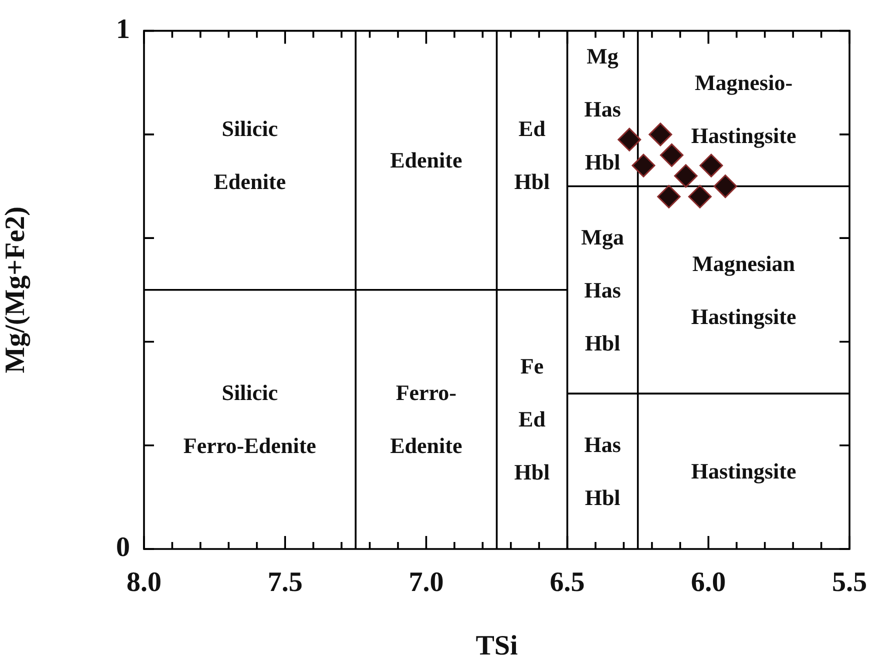 The height and width of the screenshot is (666, 885). What do you see at coordinates (250, 155) in the screenshot?
I see `text: Silicic Edenite` at bounding box center [250, 155].